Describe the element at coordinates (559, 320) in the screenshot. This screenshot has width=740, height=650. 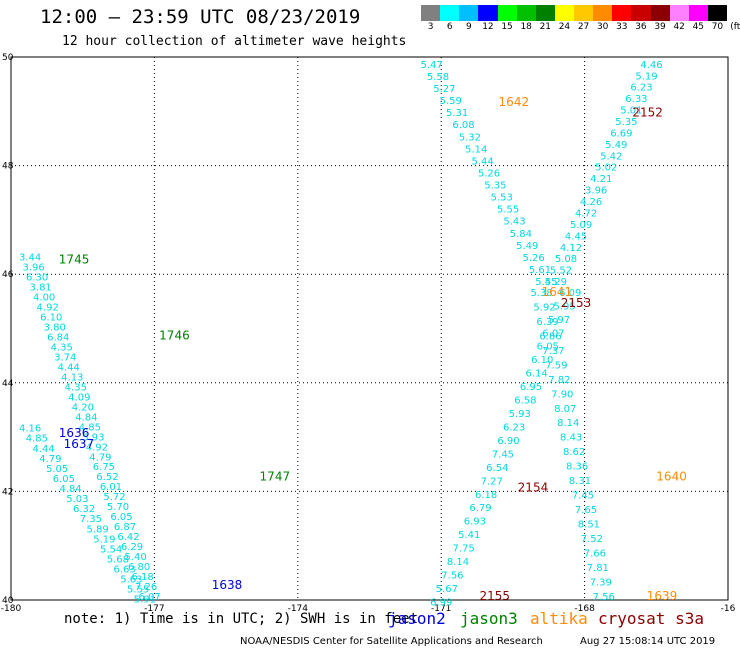
I see `wave-height-label: 5.97` at that location.